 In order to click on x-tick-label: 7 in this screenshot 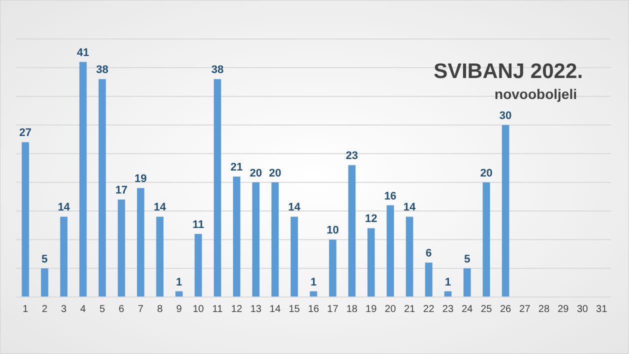, I will do `click(141, 310)`.